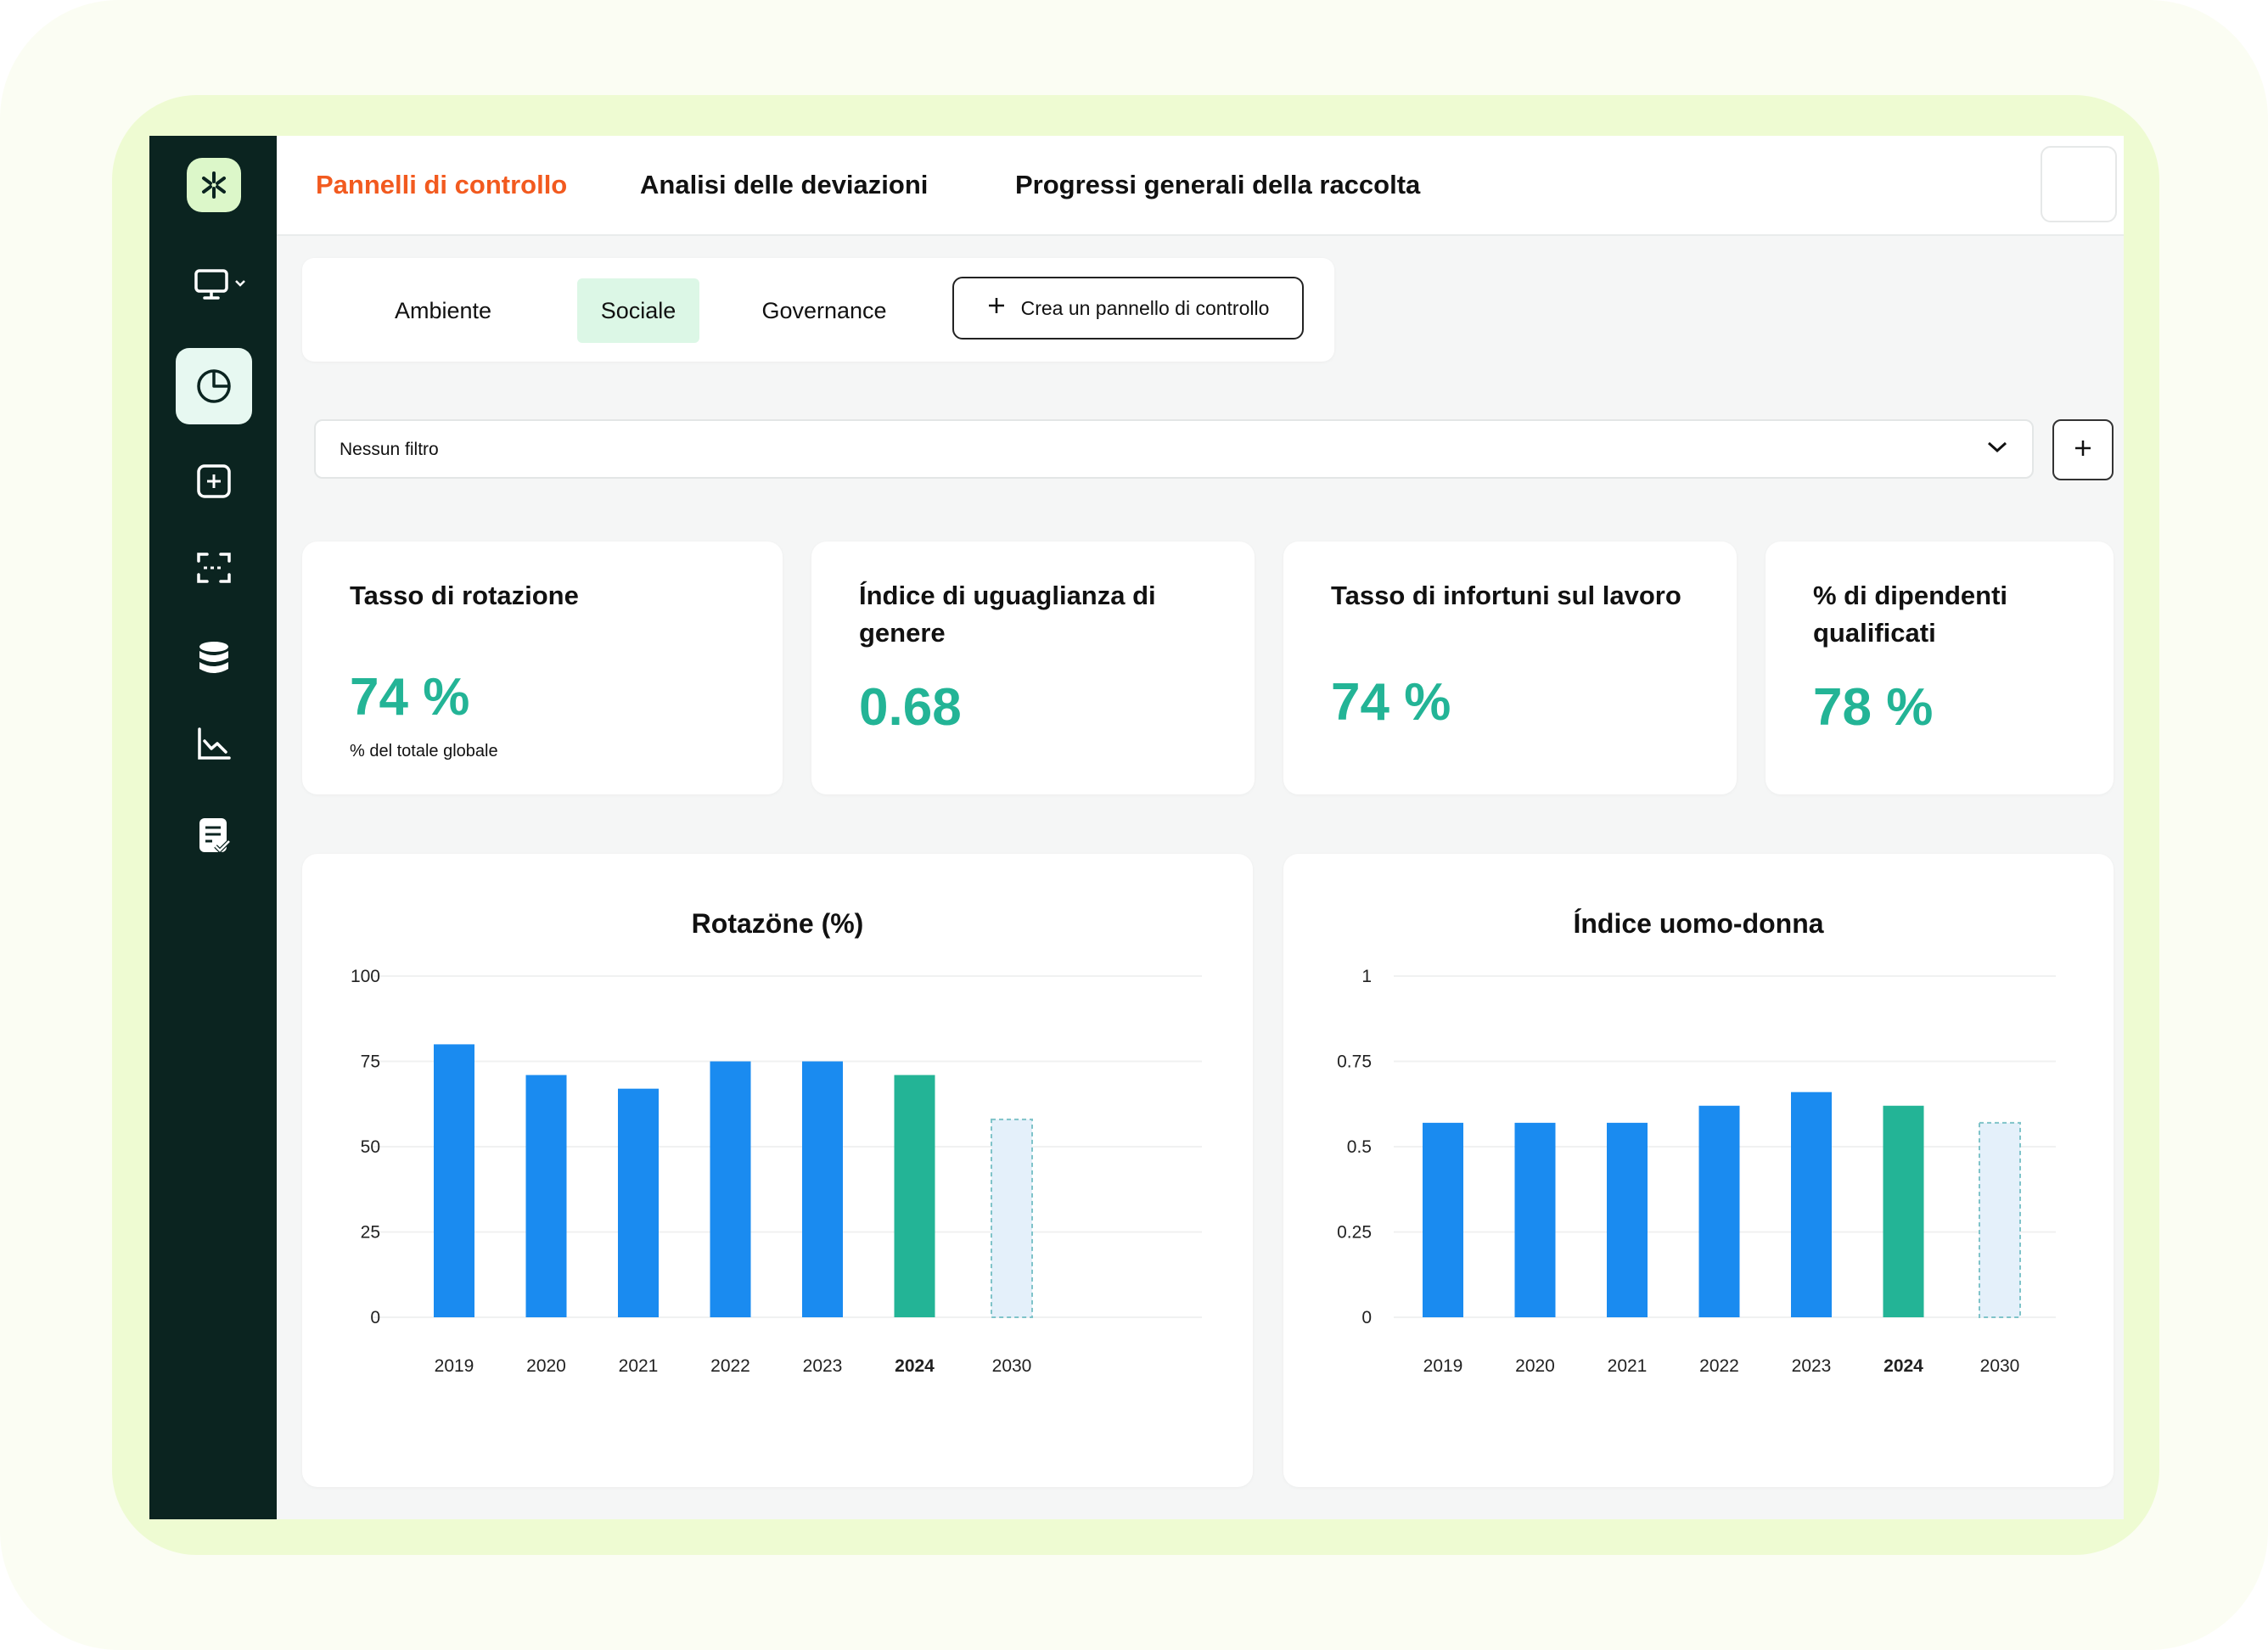 The image size is (2268, 1650). I want to click on kpi-card-dipendenti-qualificati: % di dipendenti qualificati 78 %, so click(1940, 668).